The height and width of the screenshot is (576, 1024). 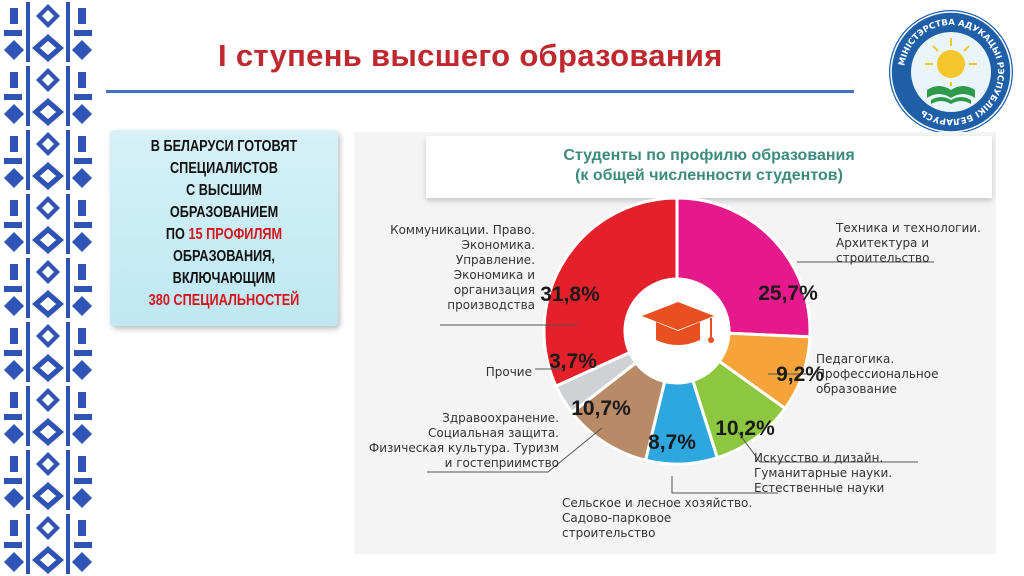 I want to click on cap-tassel-end, so click(x=711, y=340).